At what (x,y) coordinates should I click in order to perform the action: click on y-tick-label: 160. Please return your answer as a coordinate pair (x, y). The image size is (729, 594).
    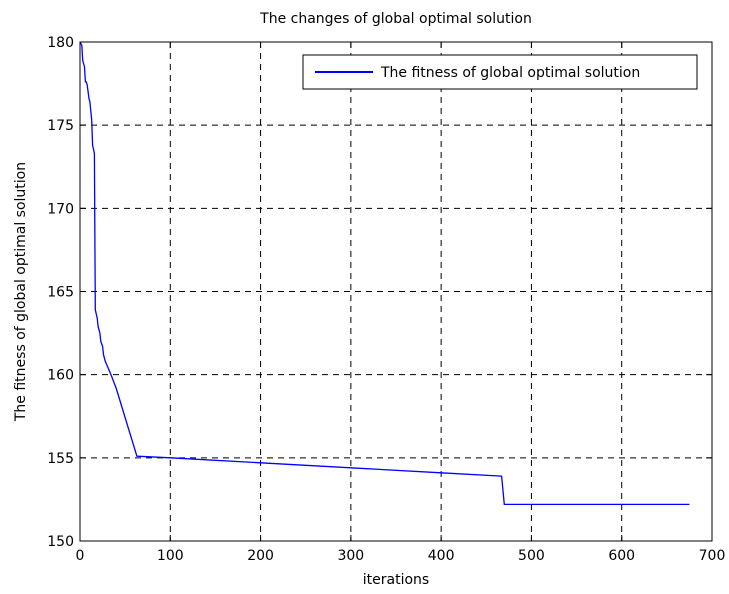
    Looking at the image, I should click on (60, 376).